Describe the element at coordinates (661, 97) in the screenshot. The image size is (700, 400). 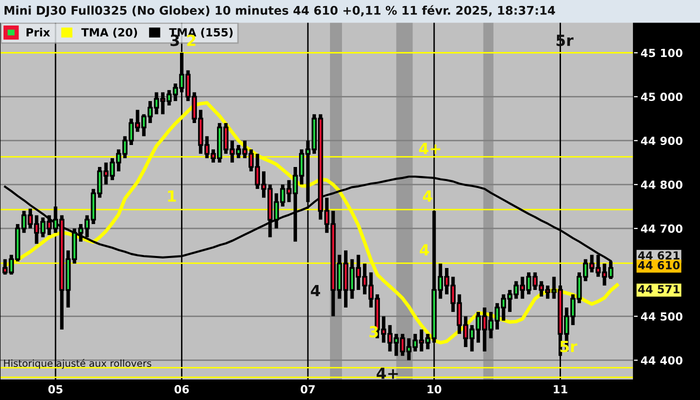
I see `y-tick-label: 45 000` at that location.